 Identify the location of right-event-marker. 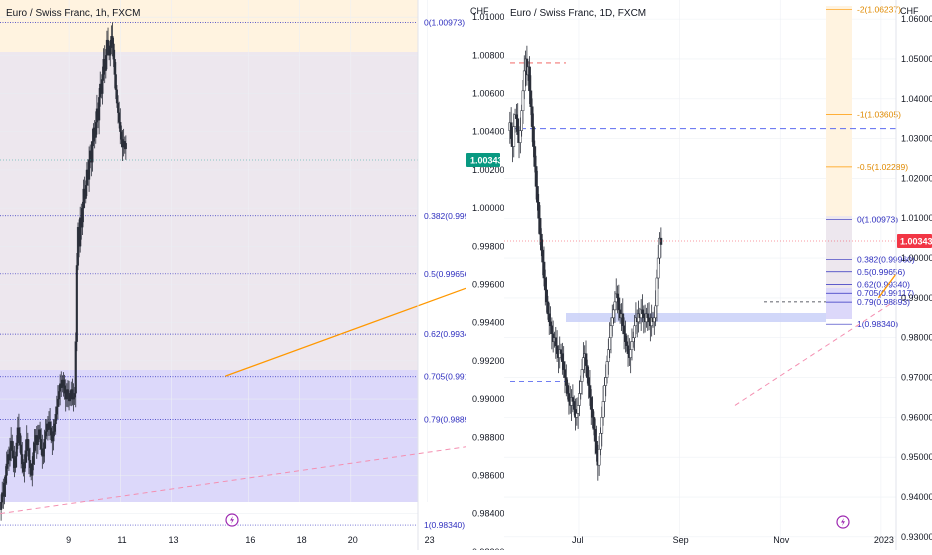
(843, 522).